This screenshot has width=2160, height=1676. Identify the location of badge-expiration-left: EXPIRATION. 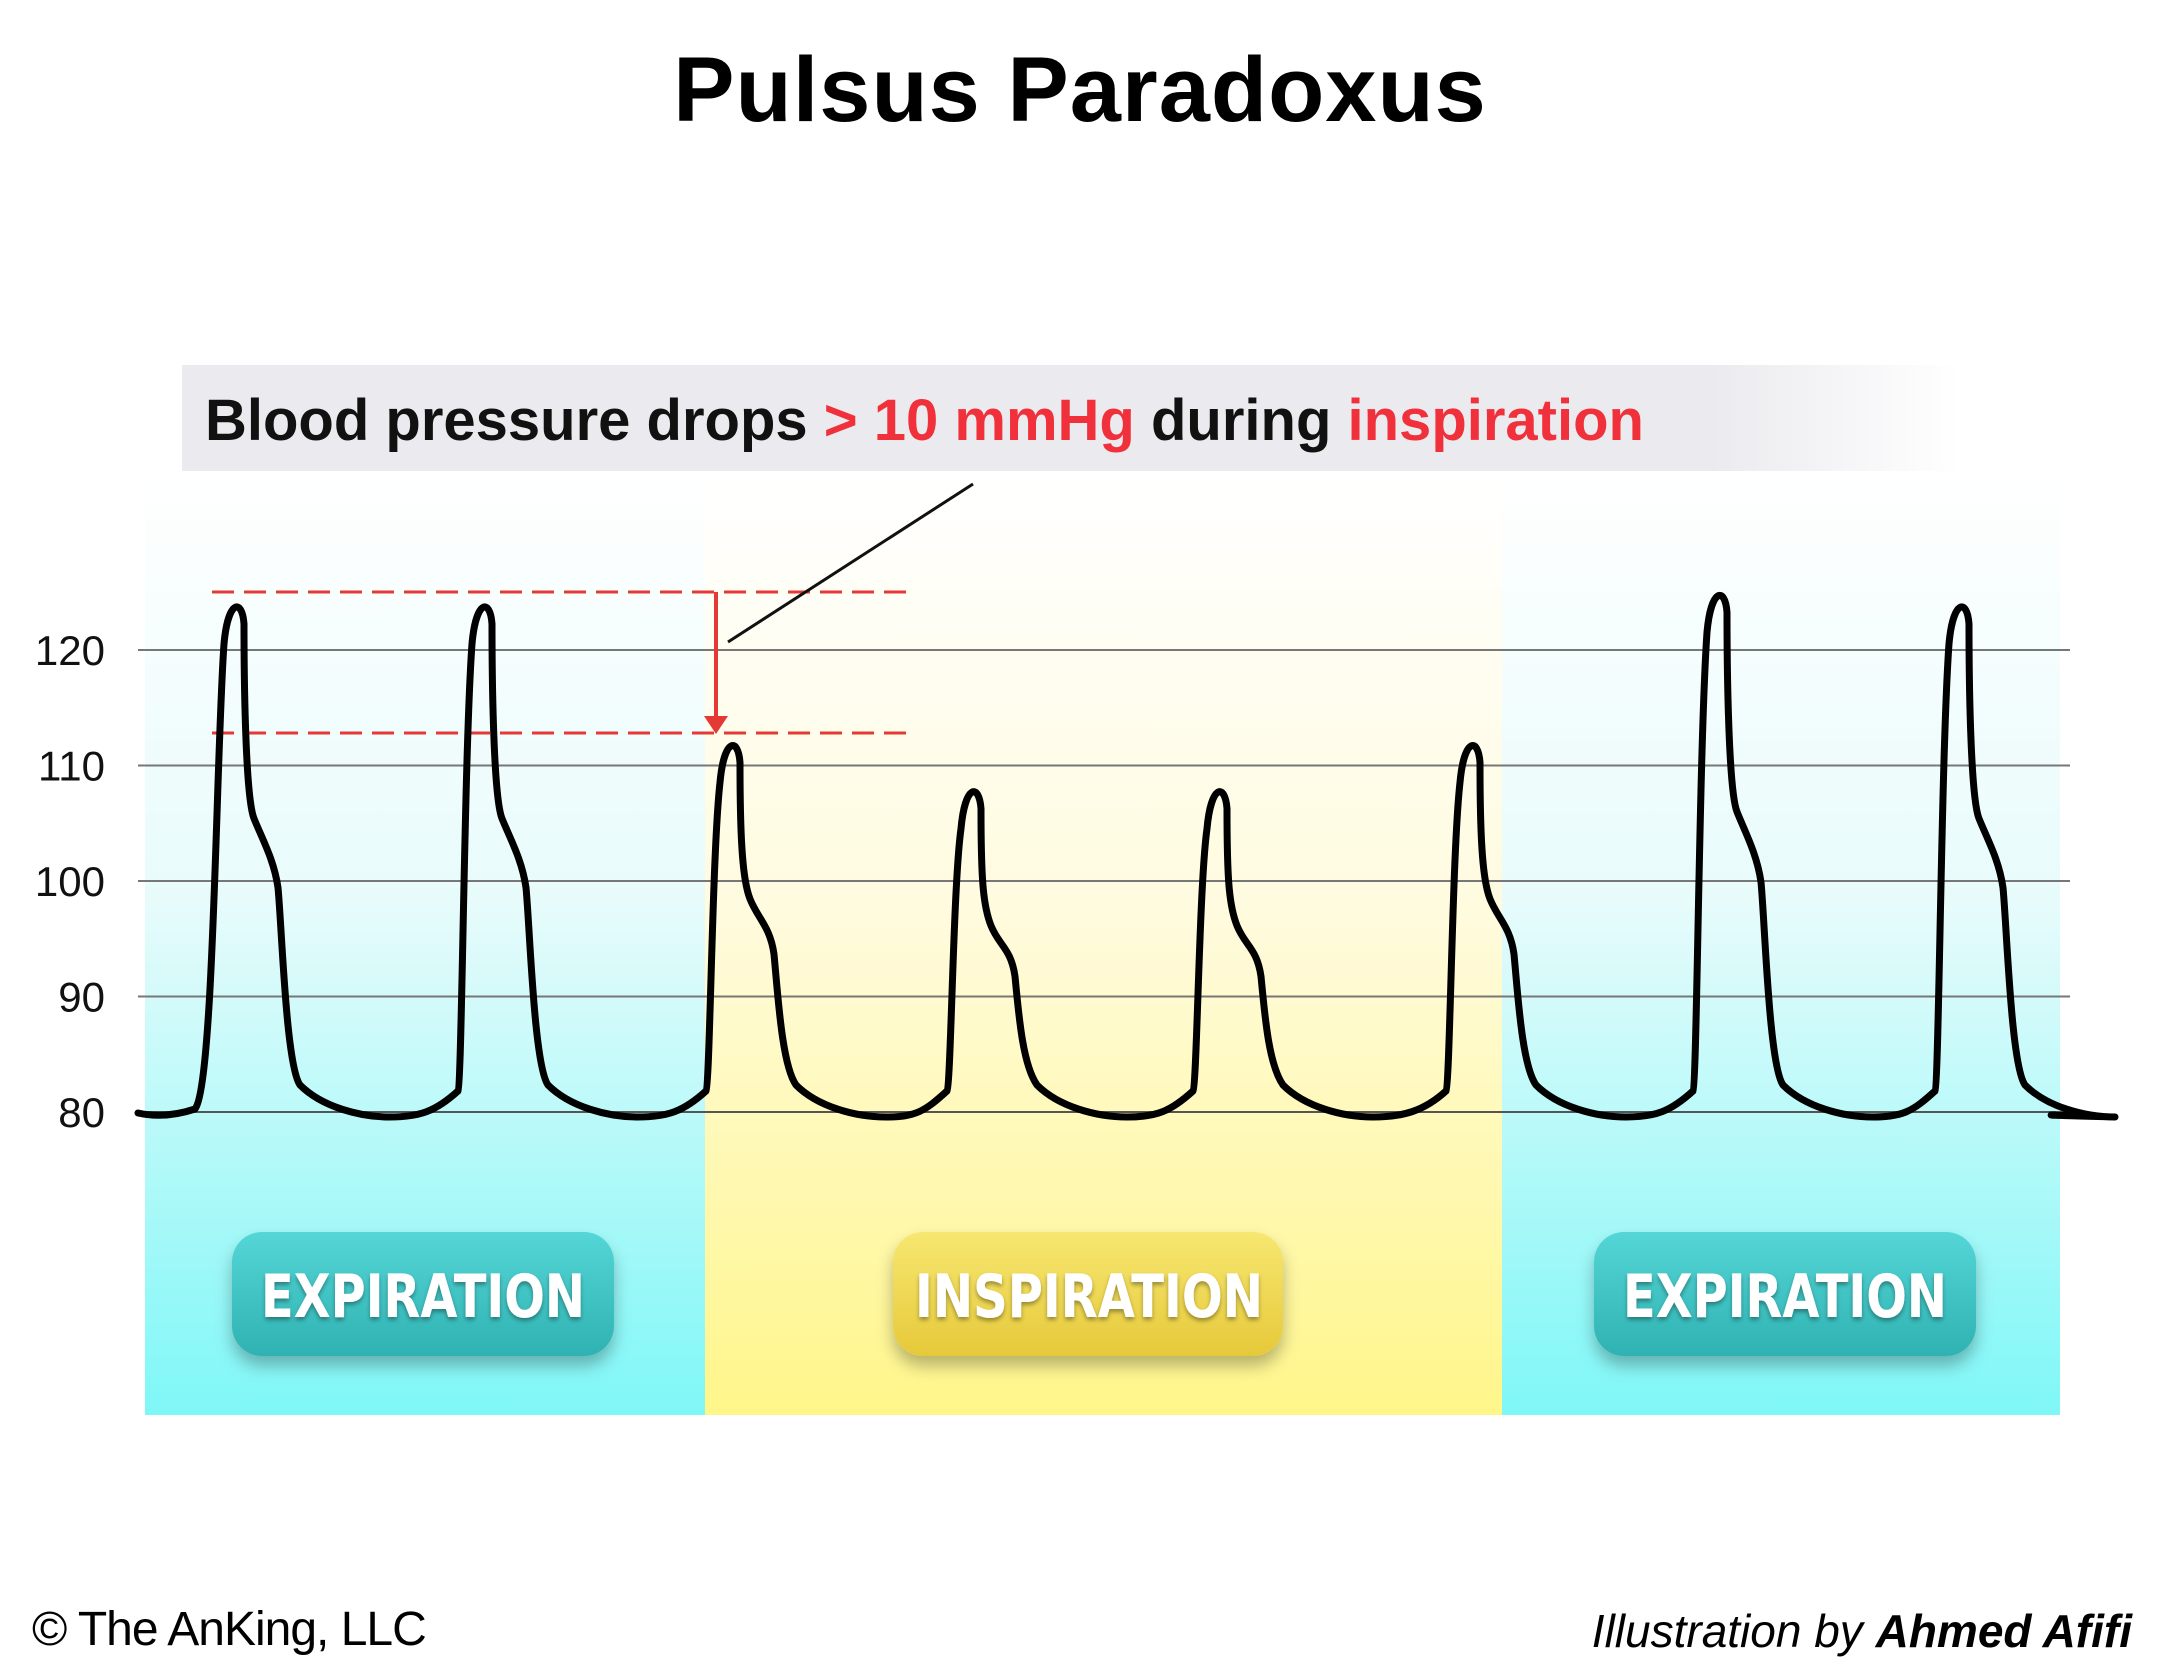
(423, 1294).